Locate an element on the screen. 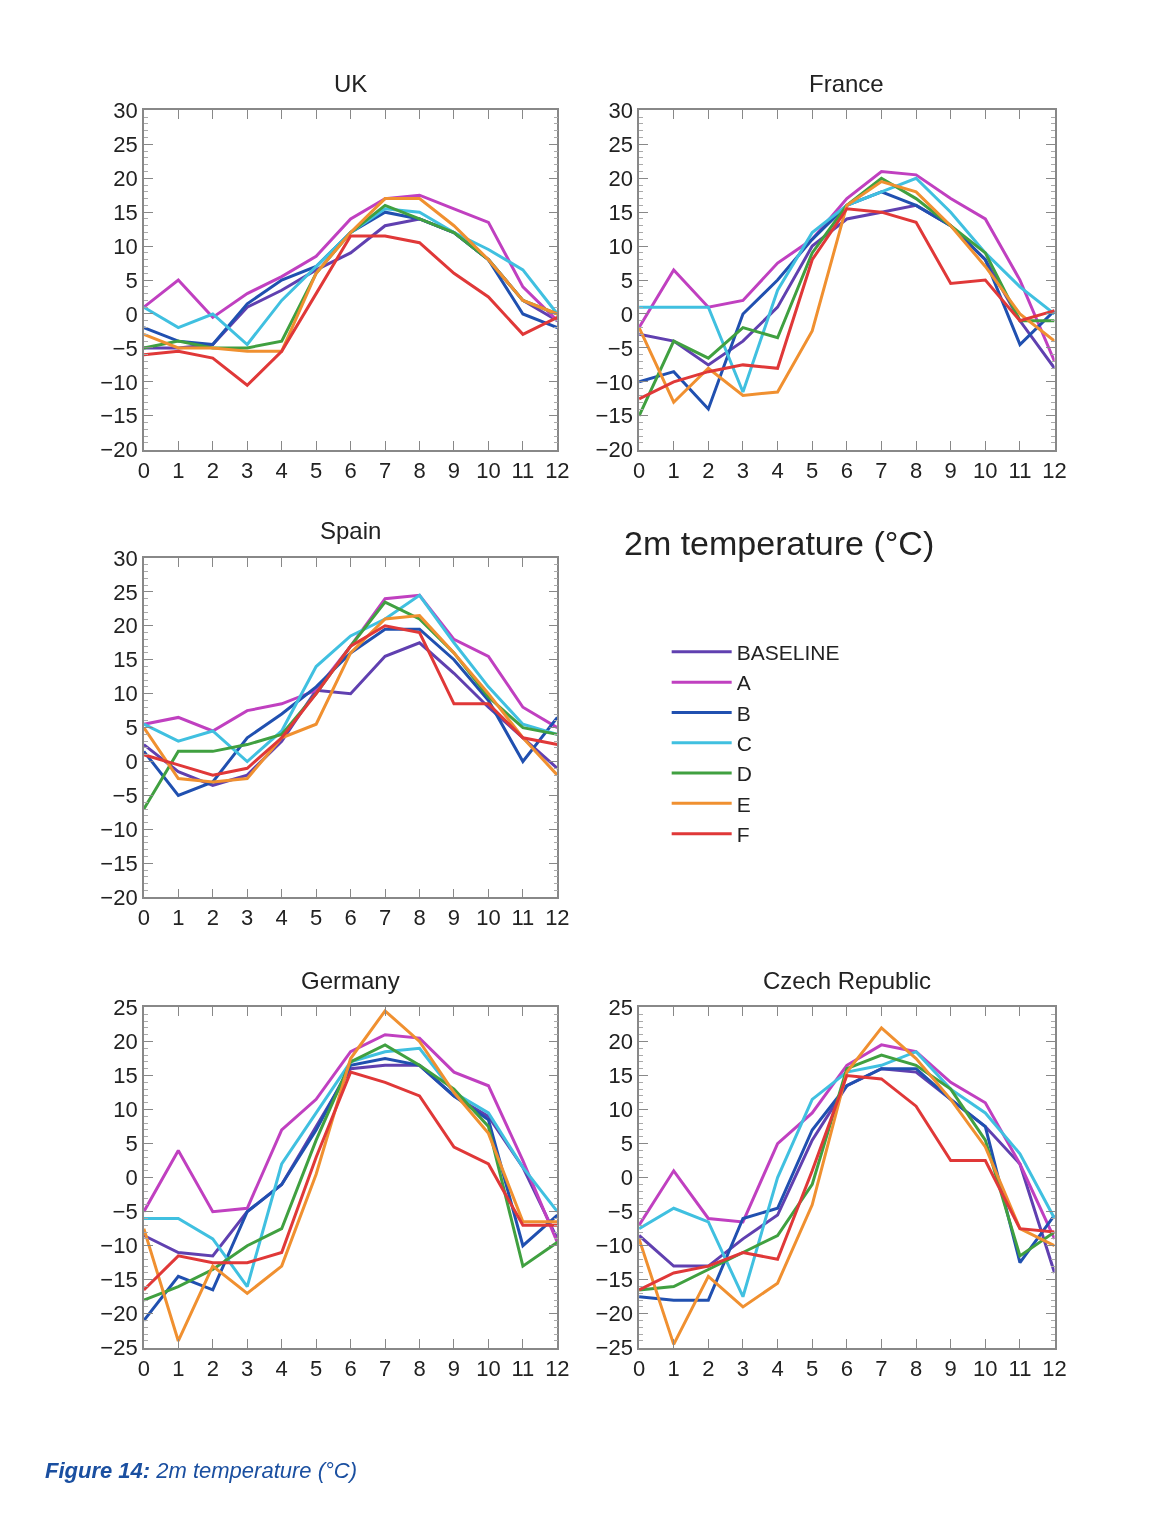 Image resolution: width=1167 pixels, height=1529 pixels. y-tick-label: −25 is located at coordinates (614, 1348).